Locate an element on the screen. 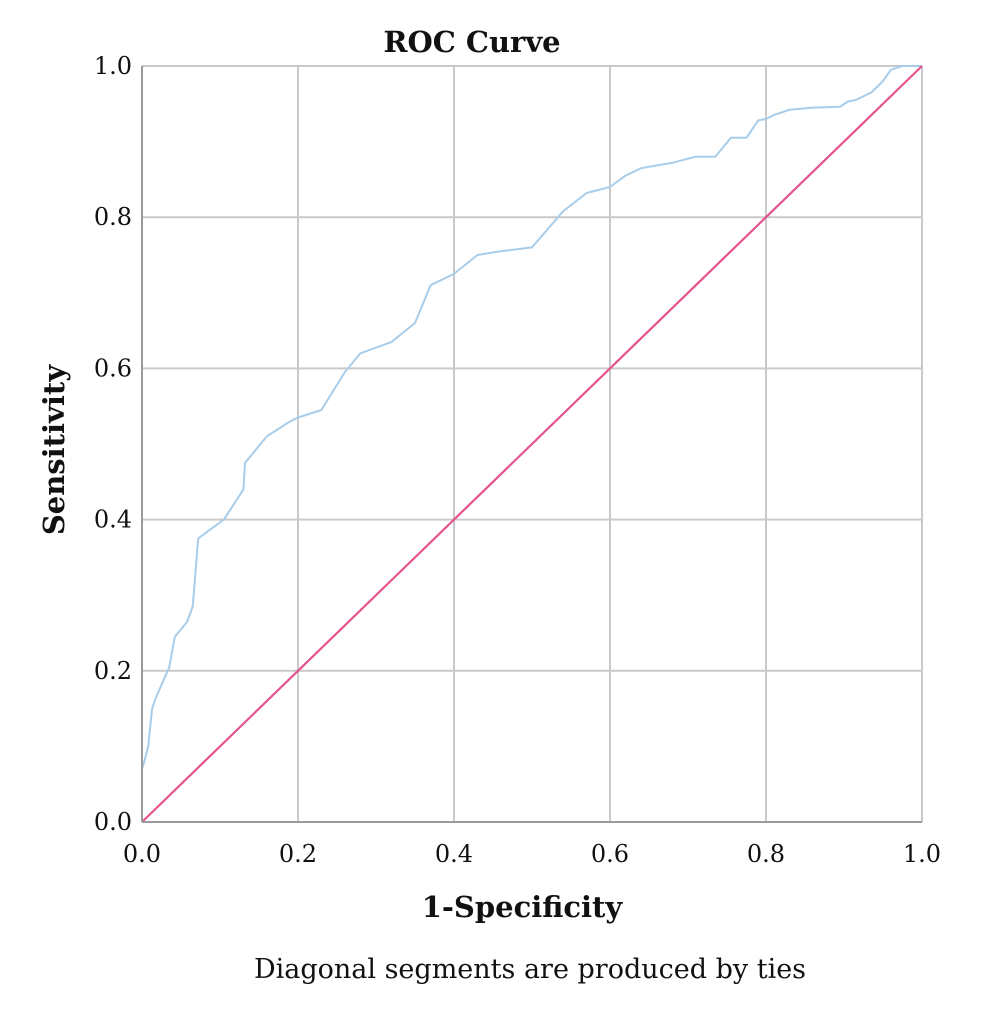 This screenshot has width=1000, height=1018. x-tick-label: 0.4 is located at coordinates (454, 854).